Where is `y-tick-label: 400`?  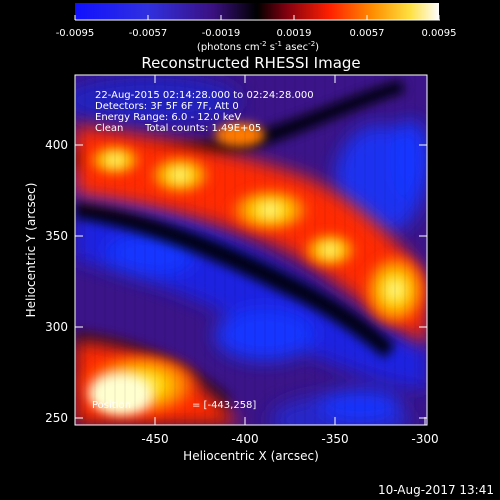
y-tick-label: 400 is located at coordinates (56, 145).